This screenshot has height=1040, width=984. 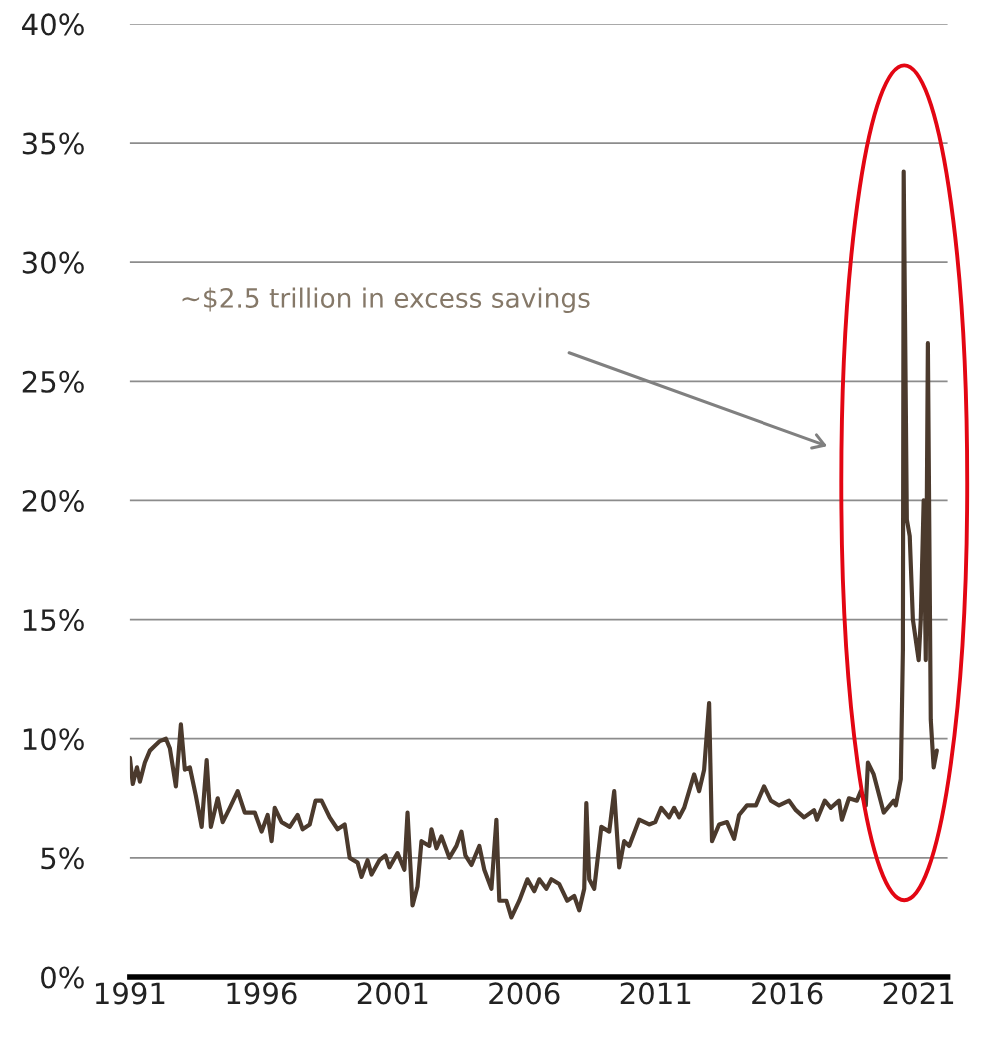 What do you see at coordinates (53, 620) in the screenshot?
I see `y-tick-label: 15%` at bounding box center [53, 620].